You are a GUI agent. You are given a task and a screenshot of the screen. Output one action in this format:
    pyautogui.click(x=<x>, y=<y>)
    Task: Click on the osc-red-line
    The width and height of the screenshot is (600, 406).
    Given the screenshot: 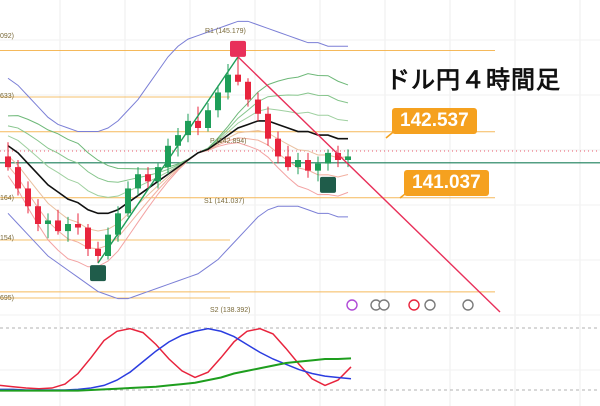 What is the action you would take?
    pyautogui.click(x=176, y=358)
    